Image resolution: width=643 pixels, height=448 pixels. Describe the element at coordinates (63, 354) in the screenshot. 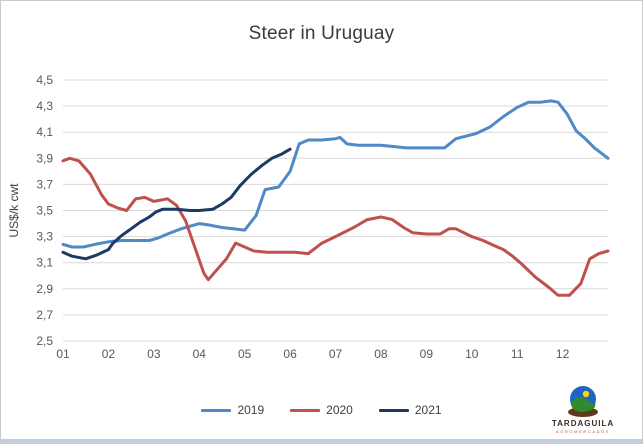

I see `x-tick-01: 01` at that location.